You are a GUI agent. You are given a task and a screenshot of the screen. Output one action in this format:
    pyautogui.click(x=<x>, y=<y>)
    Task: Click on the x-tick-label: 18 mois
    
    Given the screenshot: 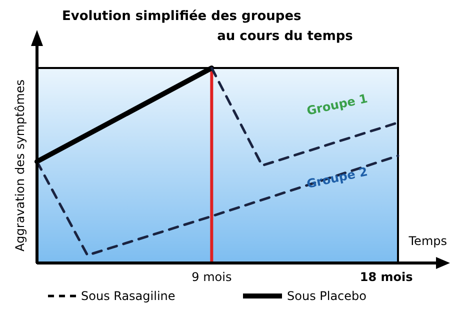 What is the action you would take?
    pyautogui.click(x=386, y=277)
    